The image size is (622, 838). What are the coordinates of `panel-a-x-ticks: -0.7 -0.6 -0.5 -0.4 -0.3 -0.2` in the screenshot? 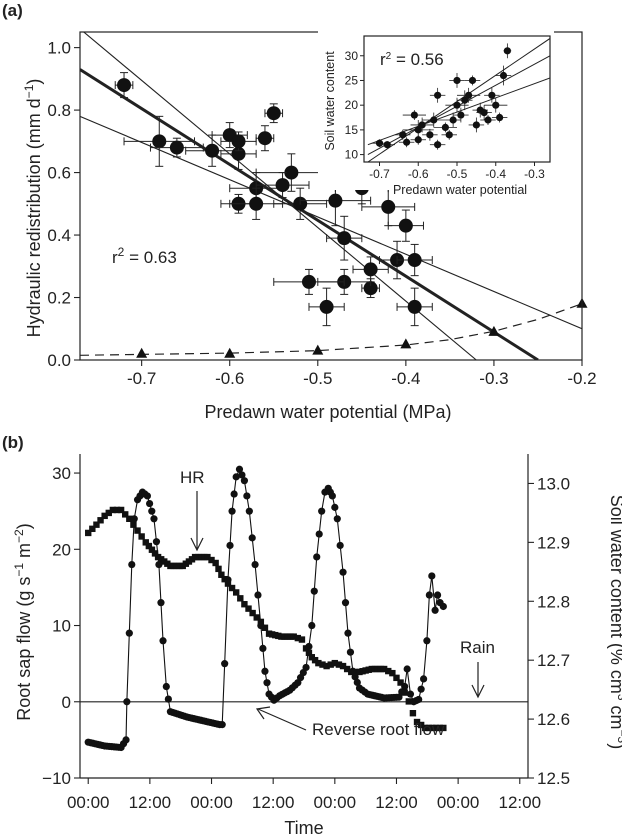 It's located at (362, 374).